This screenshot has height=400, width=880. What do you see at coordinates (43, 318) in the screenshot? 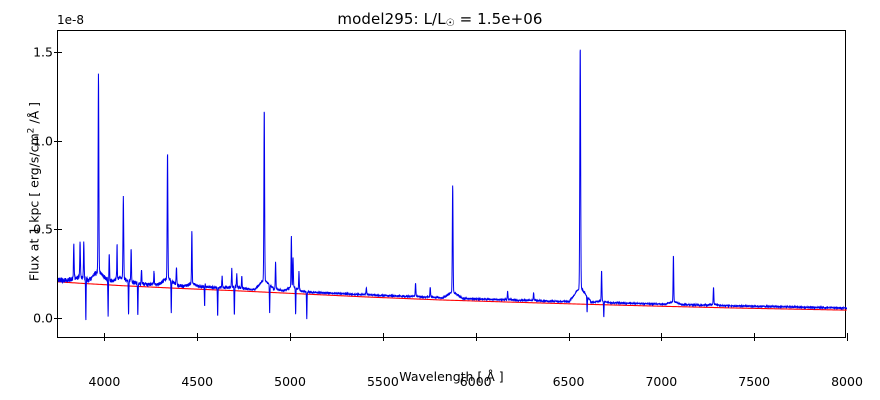
I see `y-tick-label: 0.0` at bounding box center [43, 318].